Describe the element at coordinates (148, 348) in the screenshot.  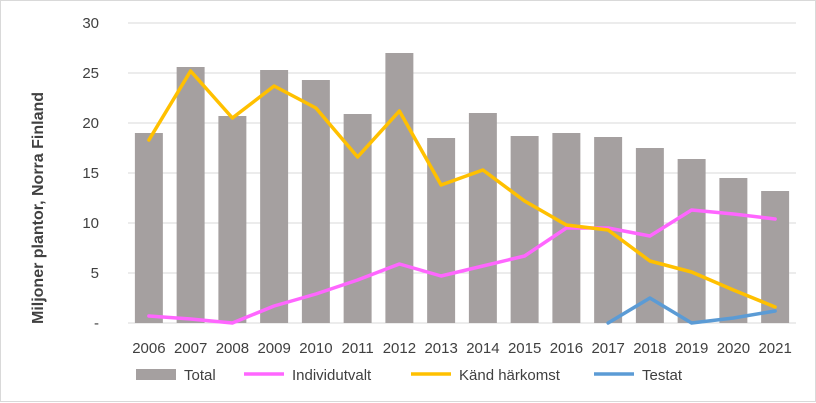
I see `x-tick-label: 2006` at that location.